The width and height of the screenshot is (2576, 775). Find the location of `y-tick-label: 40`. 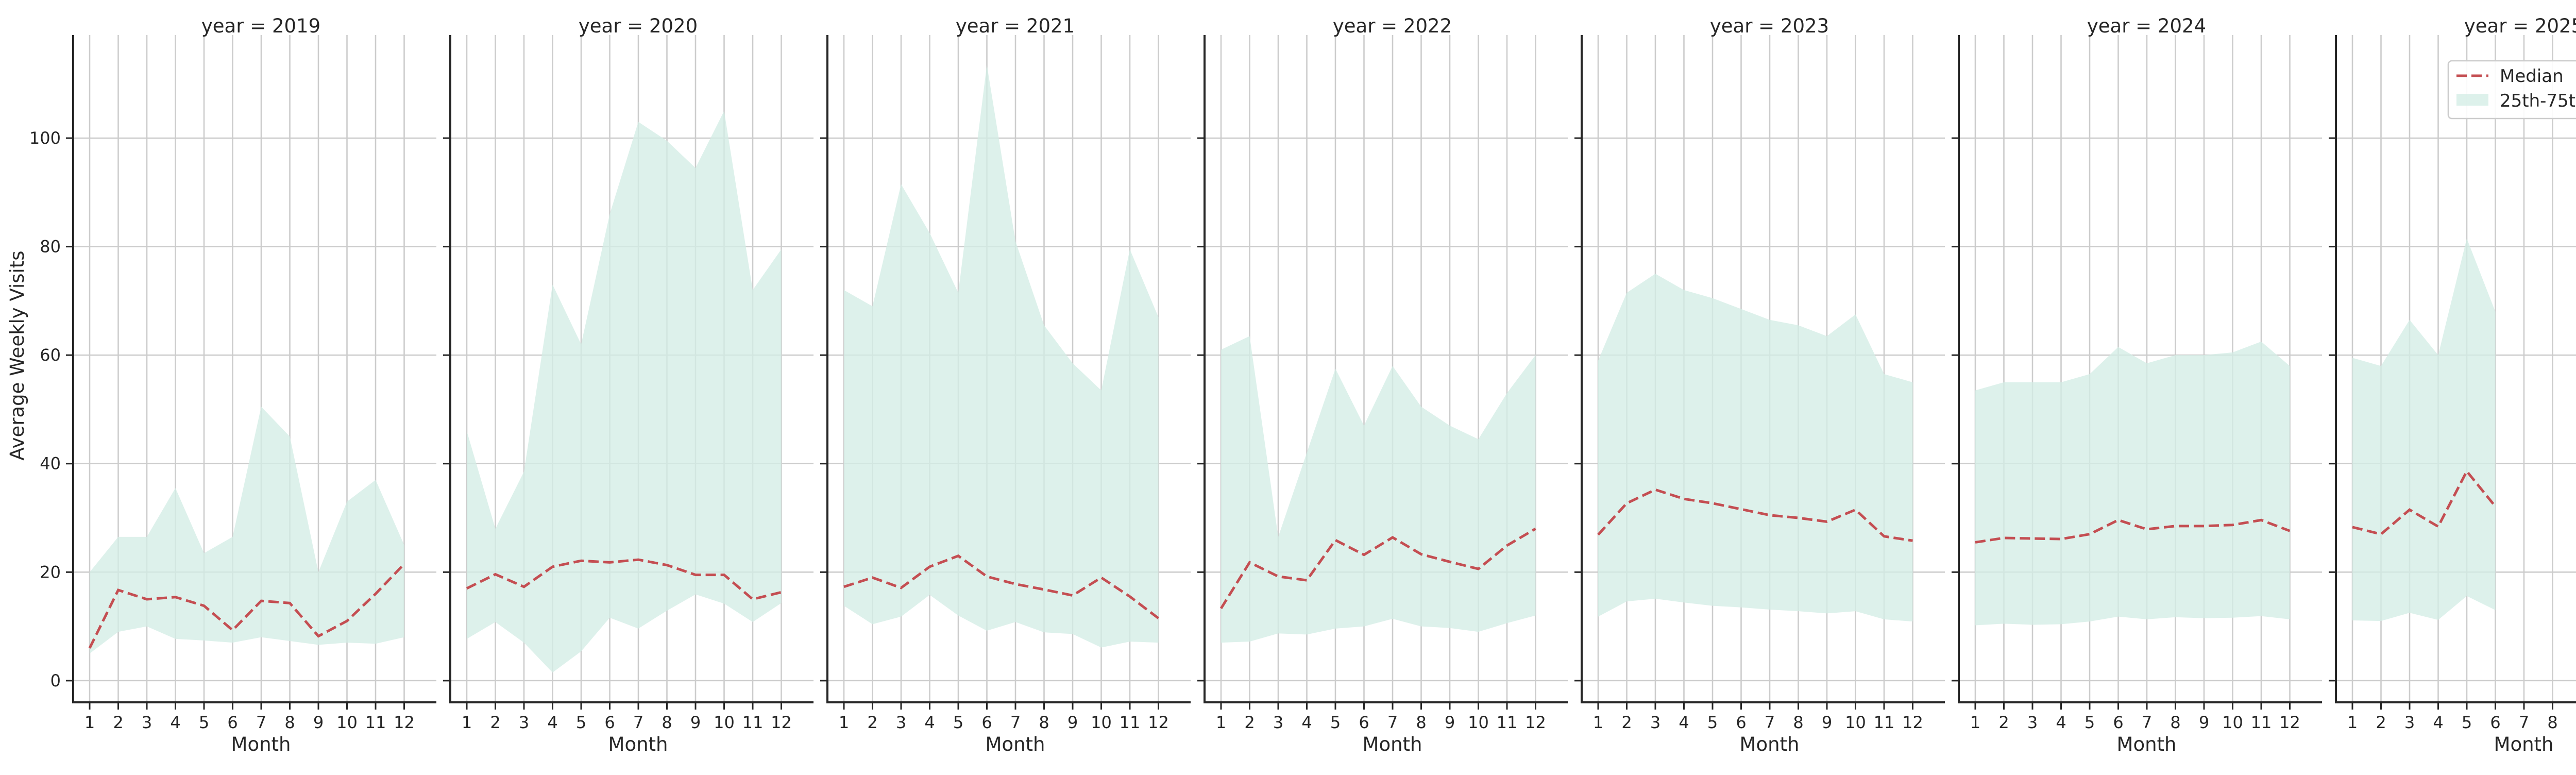

y-tick-label: 40 is located at coordinates (51, 464).